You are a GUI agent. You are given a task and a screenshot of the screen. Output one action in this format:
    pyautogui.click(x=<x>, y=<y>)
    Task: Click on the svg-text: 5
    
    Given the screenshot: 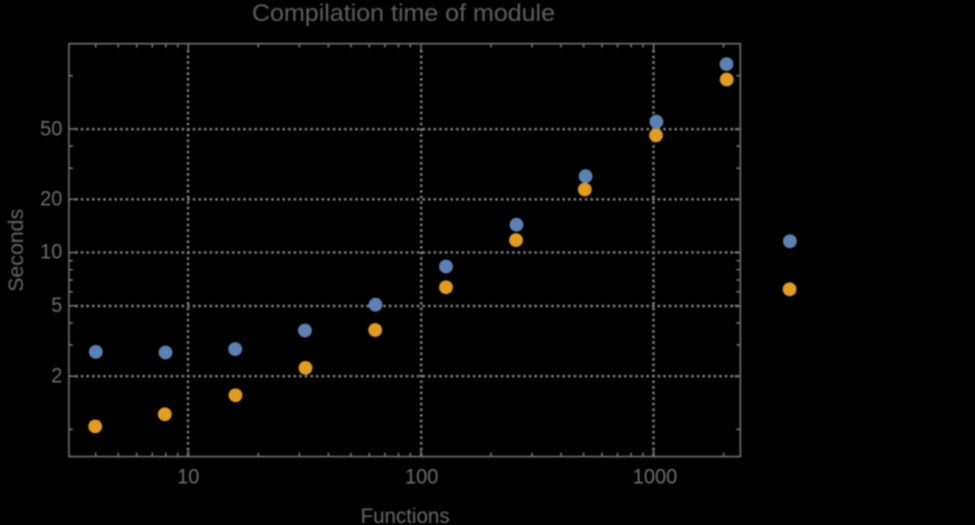 What is the action you would take?
    pyautogui.click(x=56, y=305)
    